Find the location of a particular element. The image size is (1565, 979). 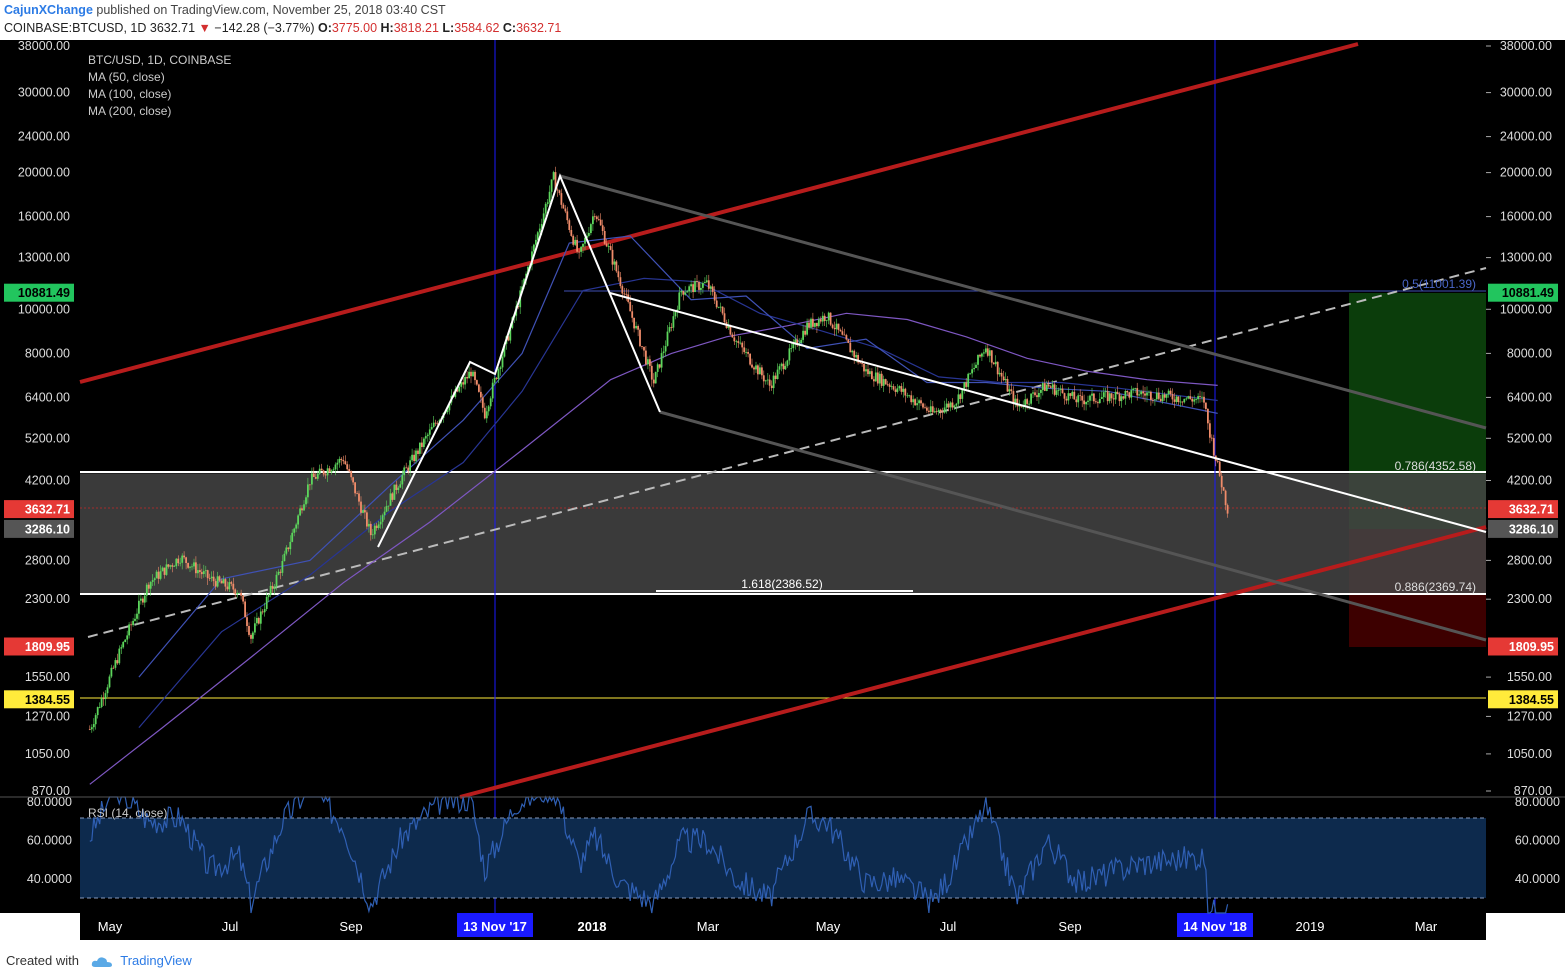

y-tick-label-right: 38000.00 is located at coordinates (1526, 46).